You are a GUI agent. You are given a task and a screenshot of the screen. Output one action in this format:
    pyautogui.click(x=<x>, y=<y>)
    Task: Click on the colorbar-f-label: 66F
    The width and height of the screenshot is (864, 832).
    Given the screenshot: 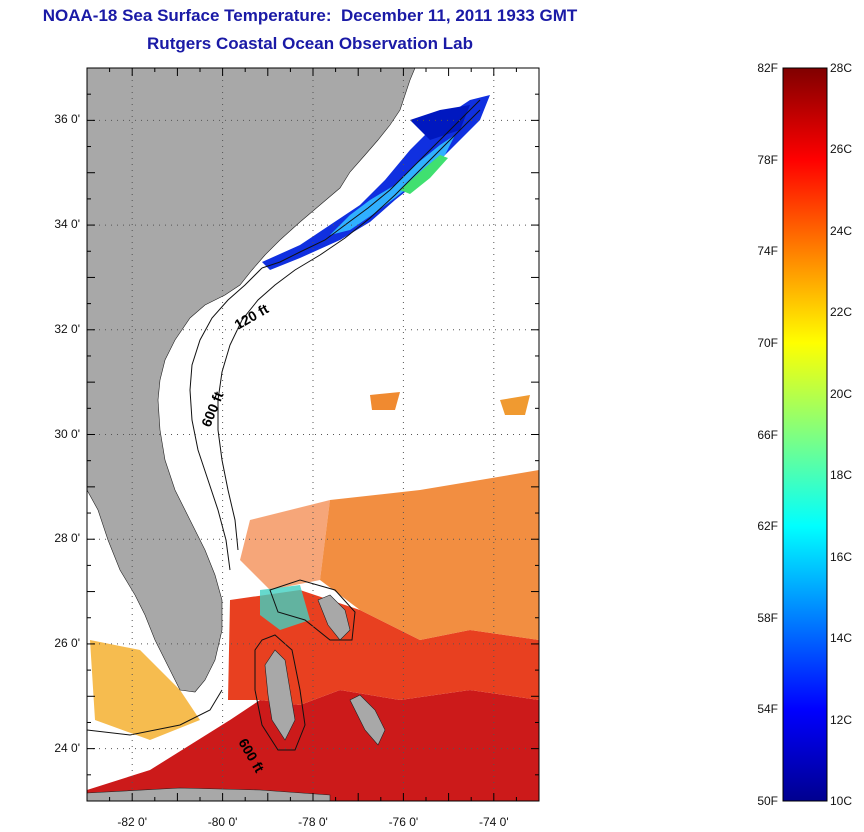 What is the action you would take?
    pyautogui.click(x=767, y=434)
    